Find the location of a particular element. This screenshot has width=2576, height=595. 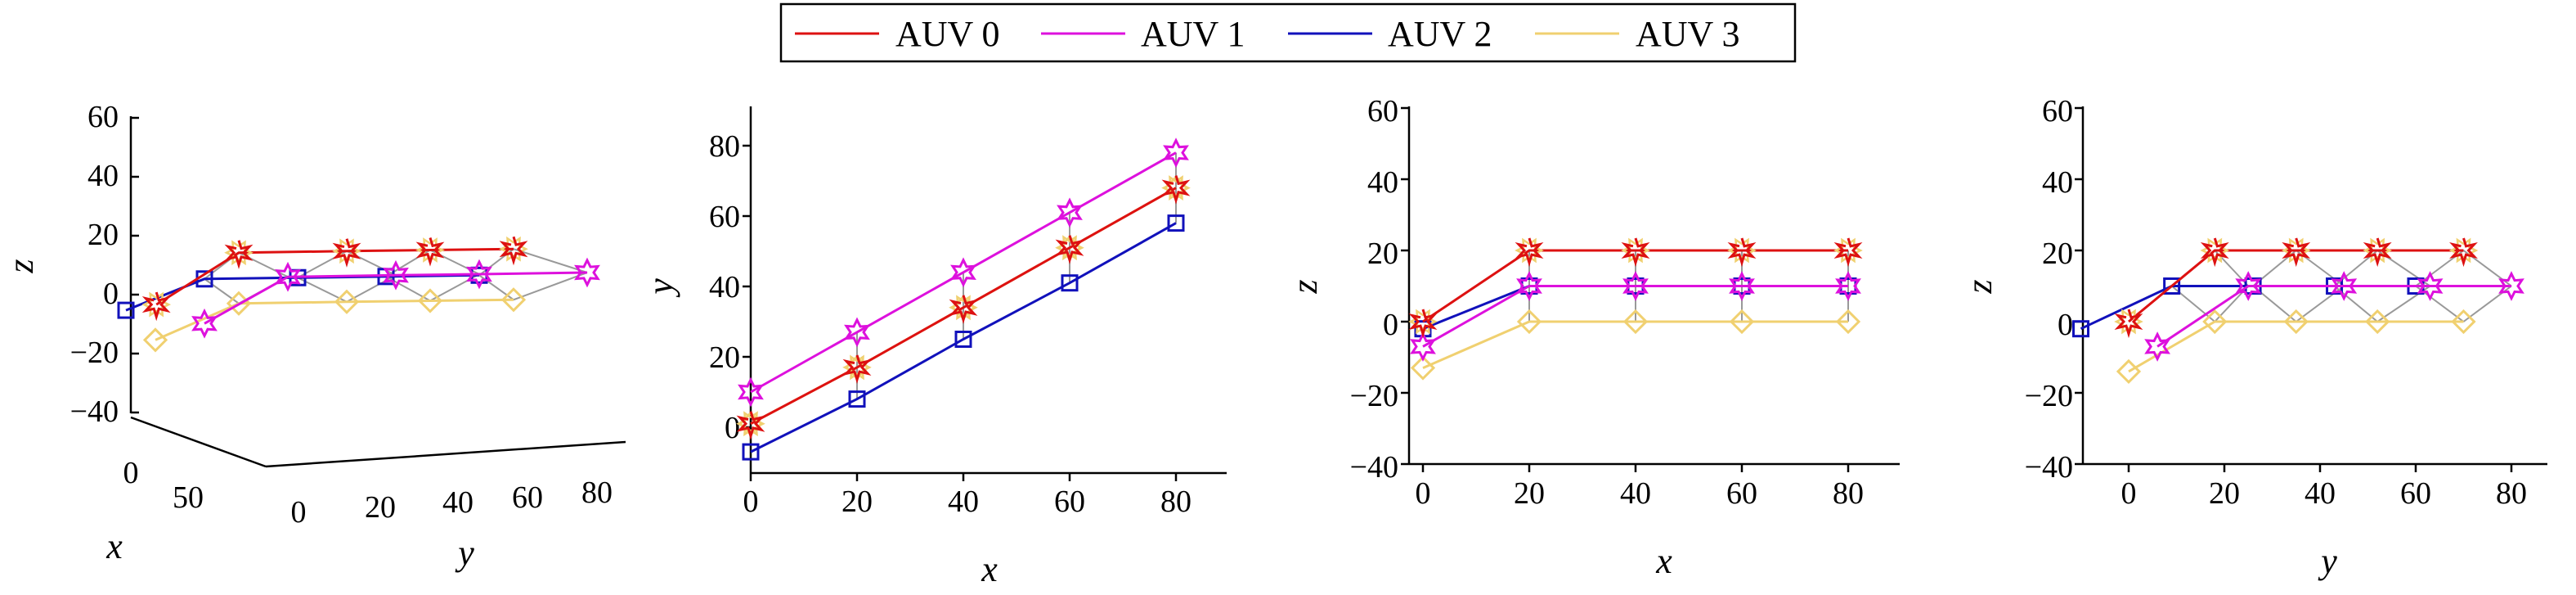

panel-xz-ticks is located at coordinates (1625, 289).